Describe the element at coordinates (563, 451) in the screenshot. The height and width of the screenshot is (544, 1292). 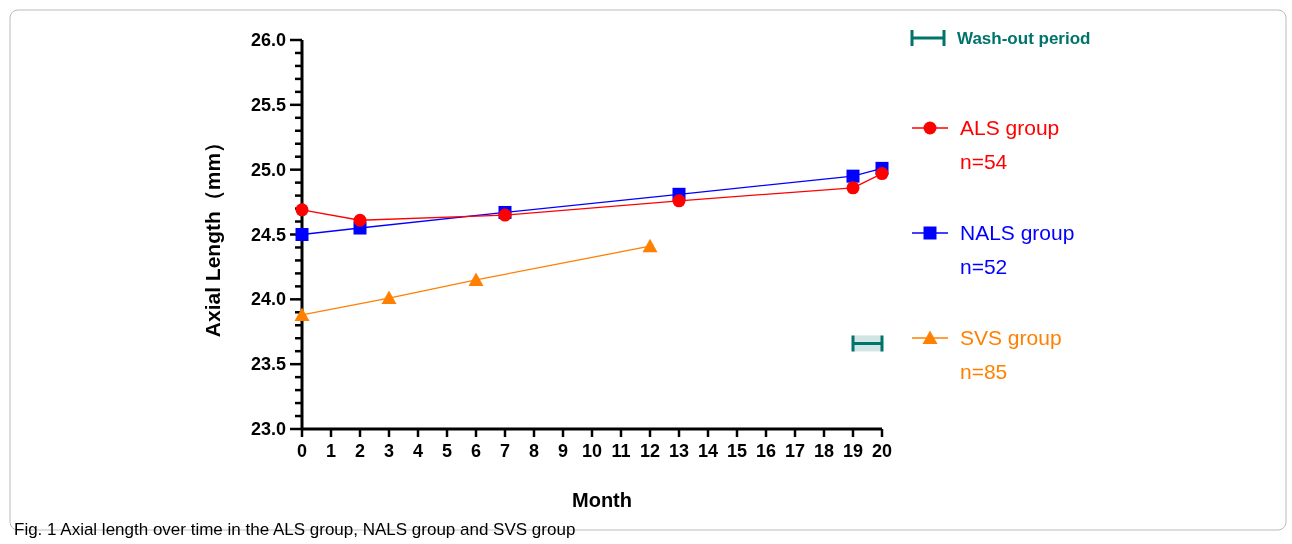
I see `x-tick-label: 9` at that location.